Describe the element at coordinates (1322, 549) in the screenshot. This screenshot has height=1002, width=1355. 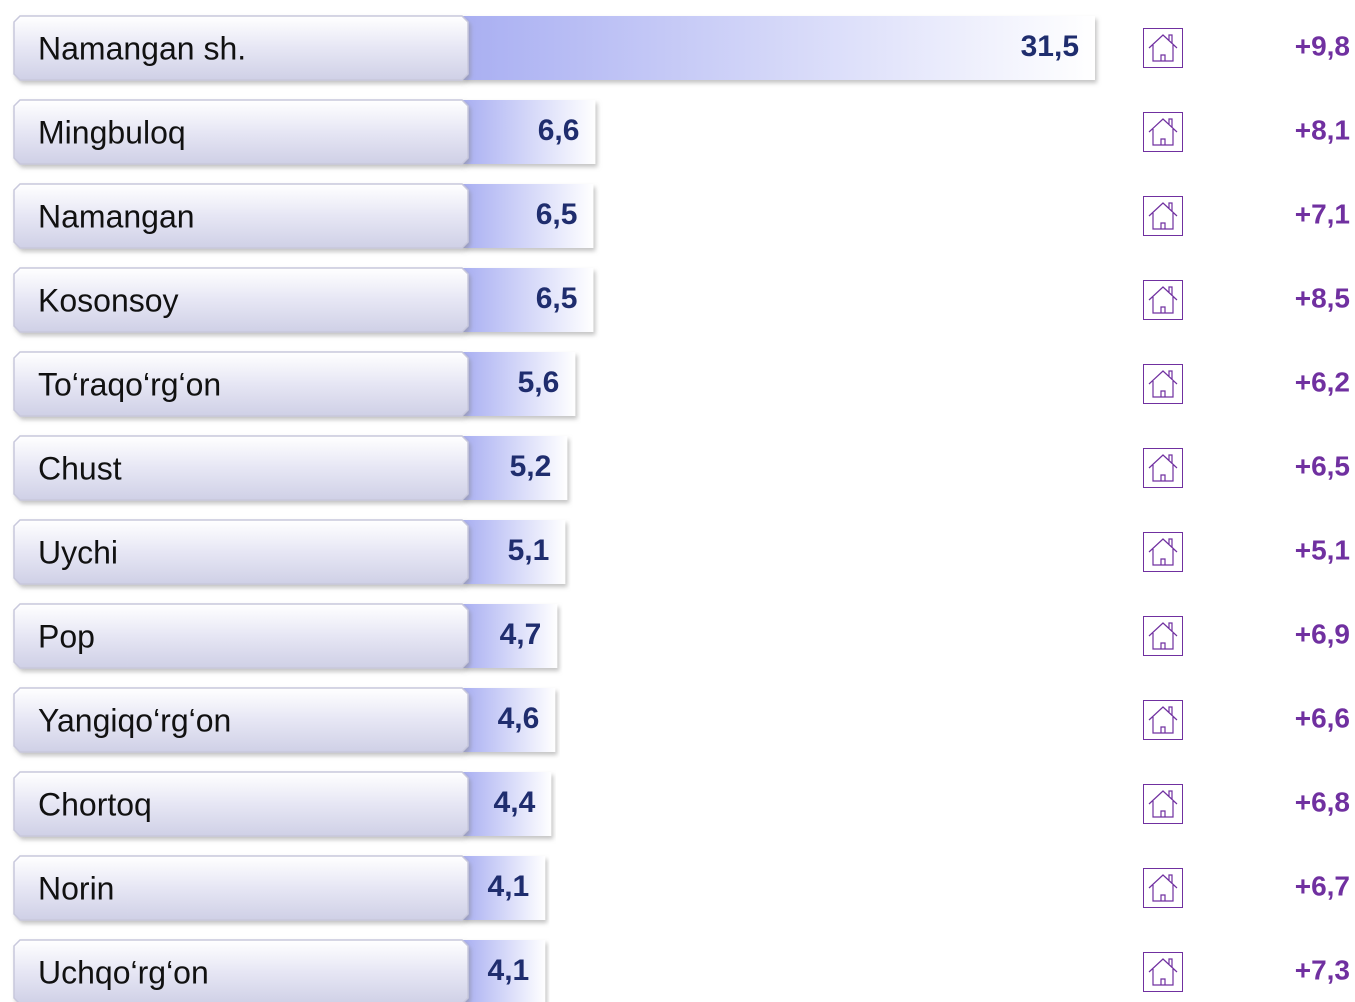
I see `growth-label: +5,1` at that location.